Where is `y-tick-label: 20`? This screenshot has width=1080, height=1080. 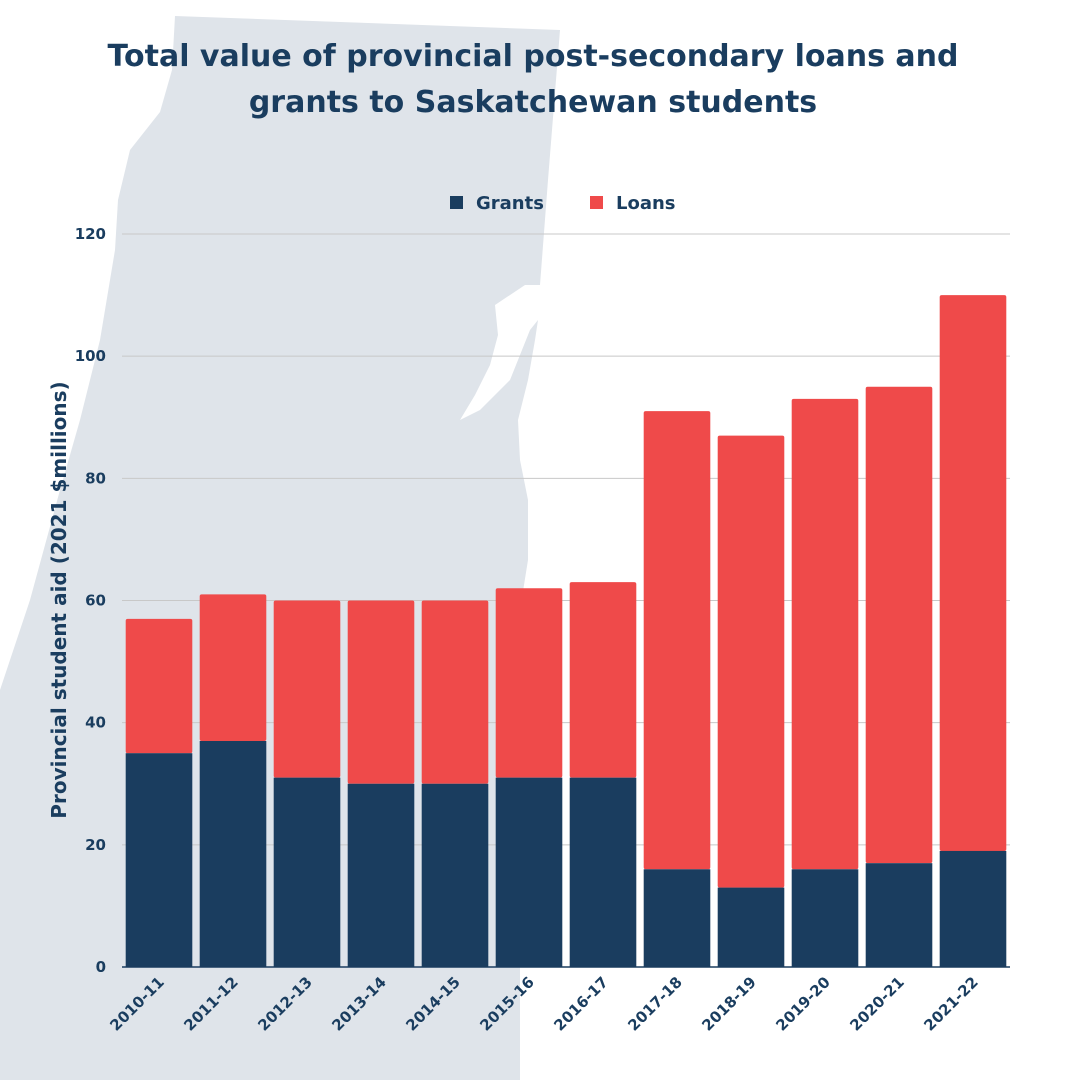 y-tick-label: 20 is located at coordinates (95, 845).